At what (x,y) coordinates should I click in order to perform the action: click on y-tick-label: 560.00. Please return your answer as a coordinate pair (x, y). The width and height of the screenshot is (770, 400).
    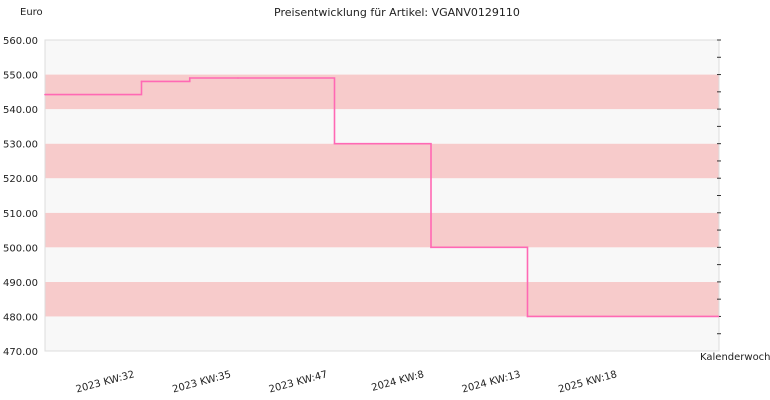
    Looking at the image, I should click on (20, 41).